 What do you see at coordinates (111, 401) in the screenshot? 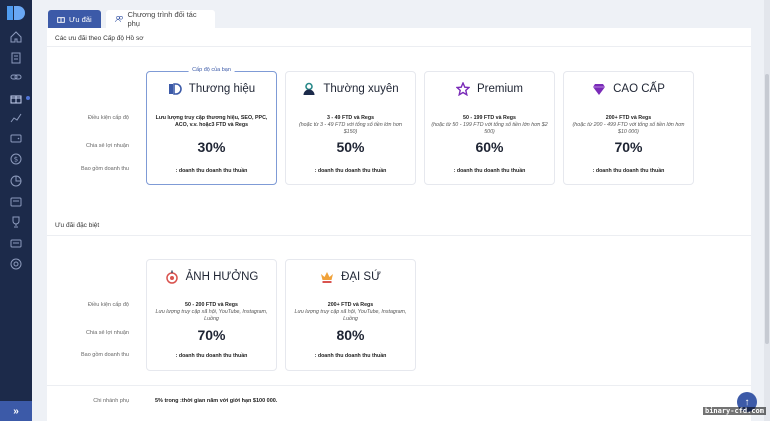
I see `branch-row-label: Chi nhánh phụ` at bounding box center [111, 401].